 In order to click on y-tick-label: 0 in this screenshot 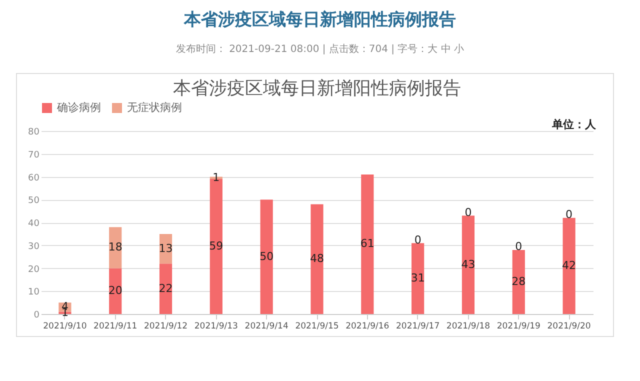, I will do `click(37, 315)`.